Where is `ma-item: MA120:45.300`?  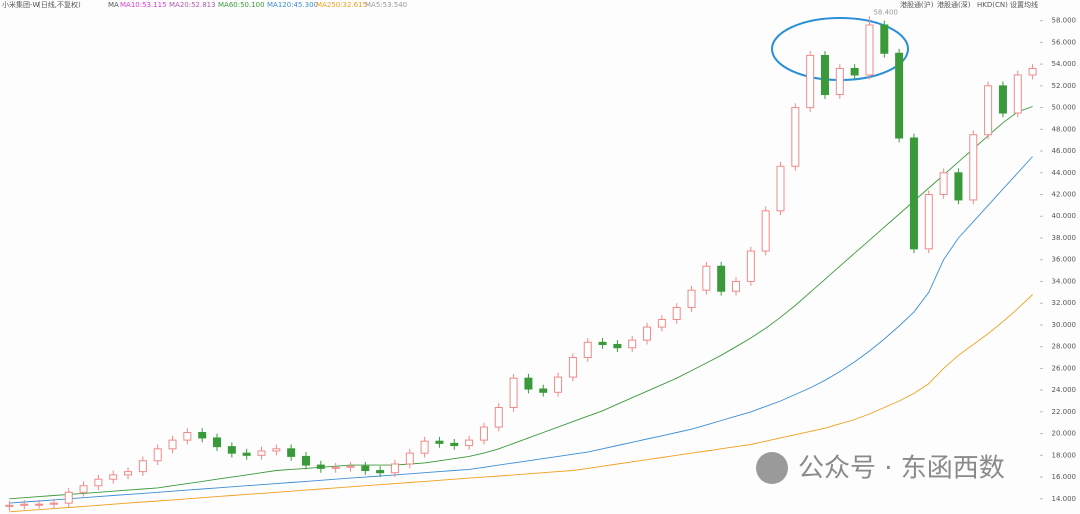 ma-item: MA120:45.300 is located at coordinates (292, 5).